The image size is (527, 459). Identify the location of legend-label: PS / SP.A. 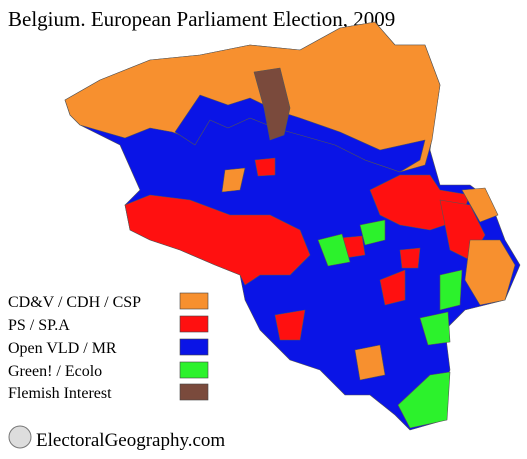
(39, 325).